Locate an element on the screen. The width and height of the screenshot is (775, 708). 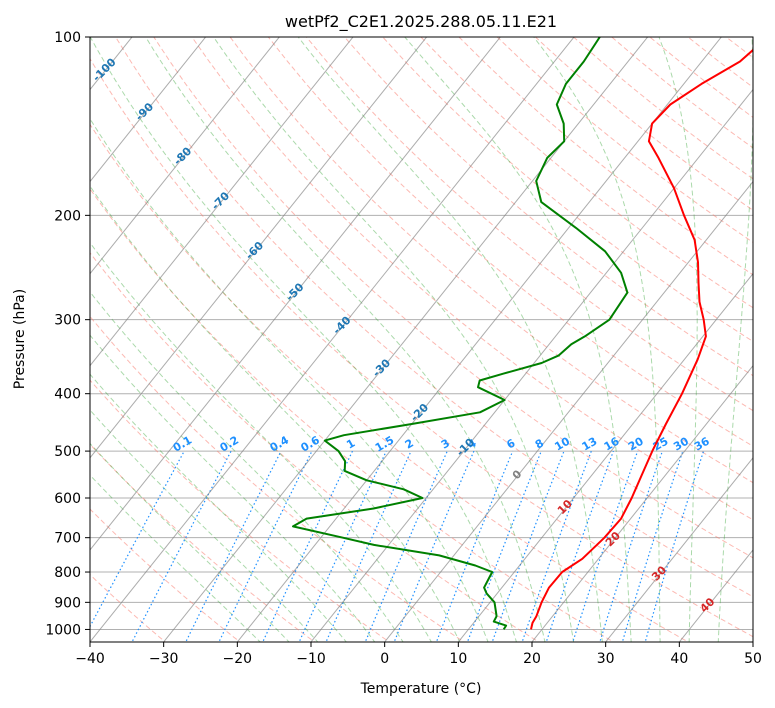
mixing-ratio-label: 8 is located at coordinates (539, 444).